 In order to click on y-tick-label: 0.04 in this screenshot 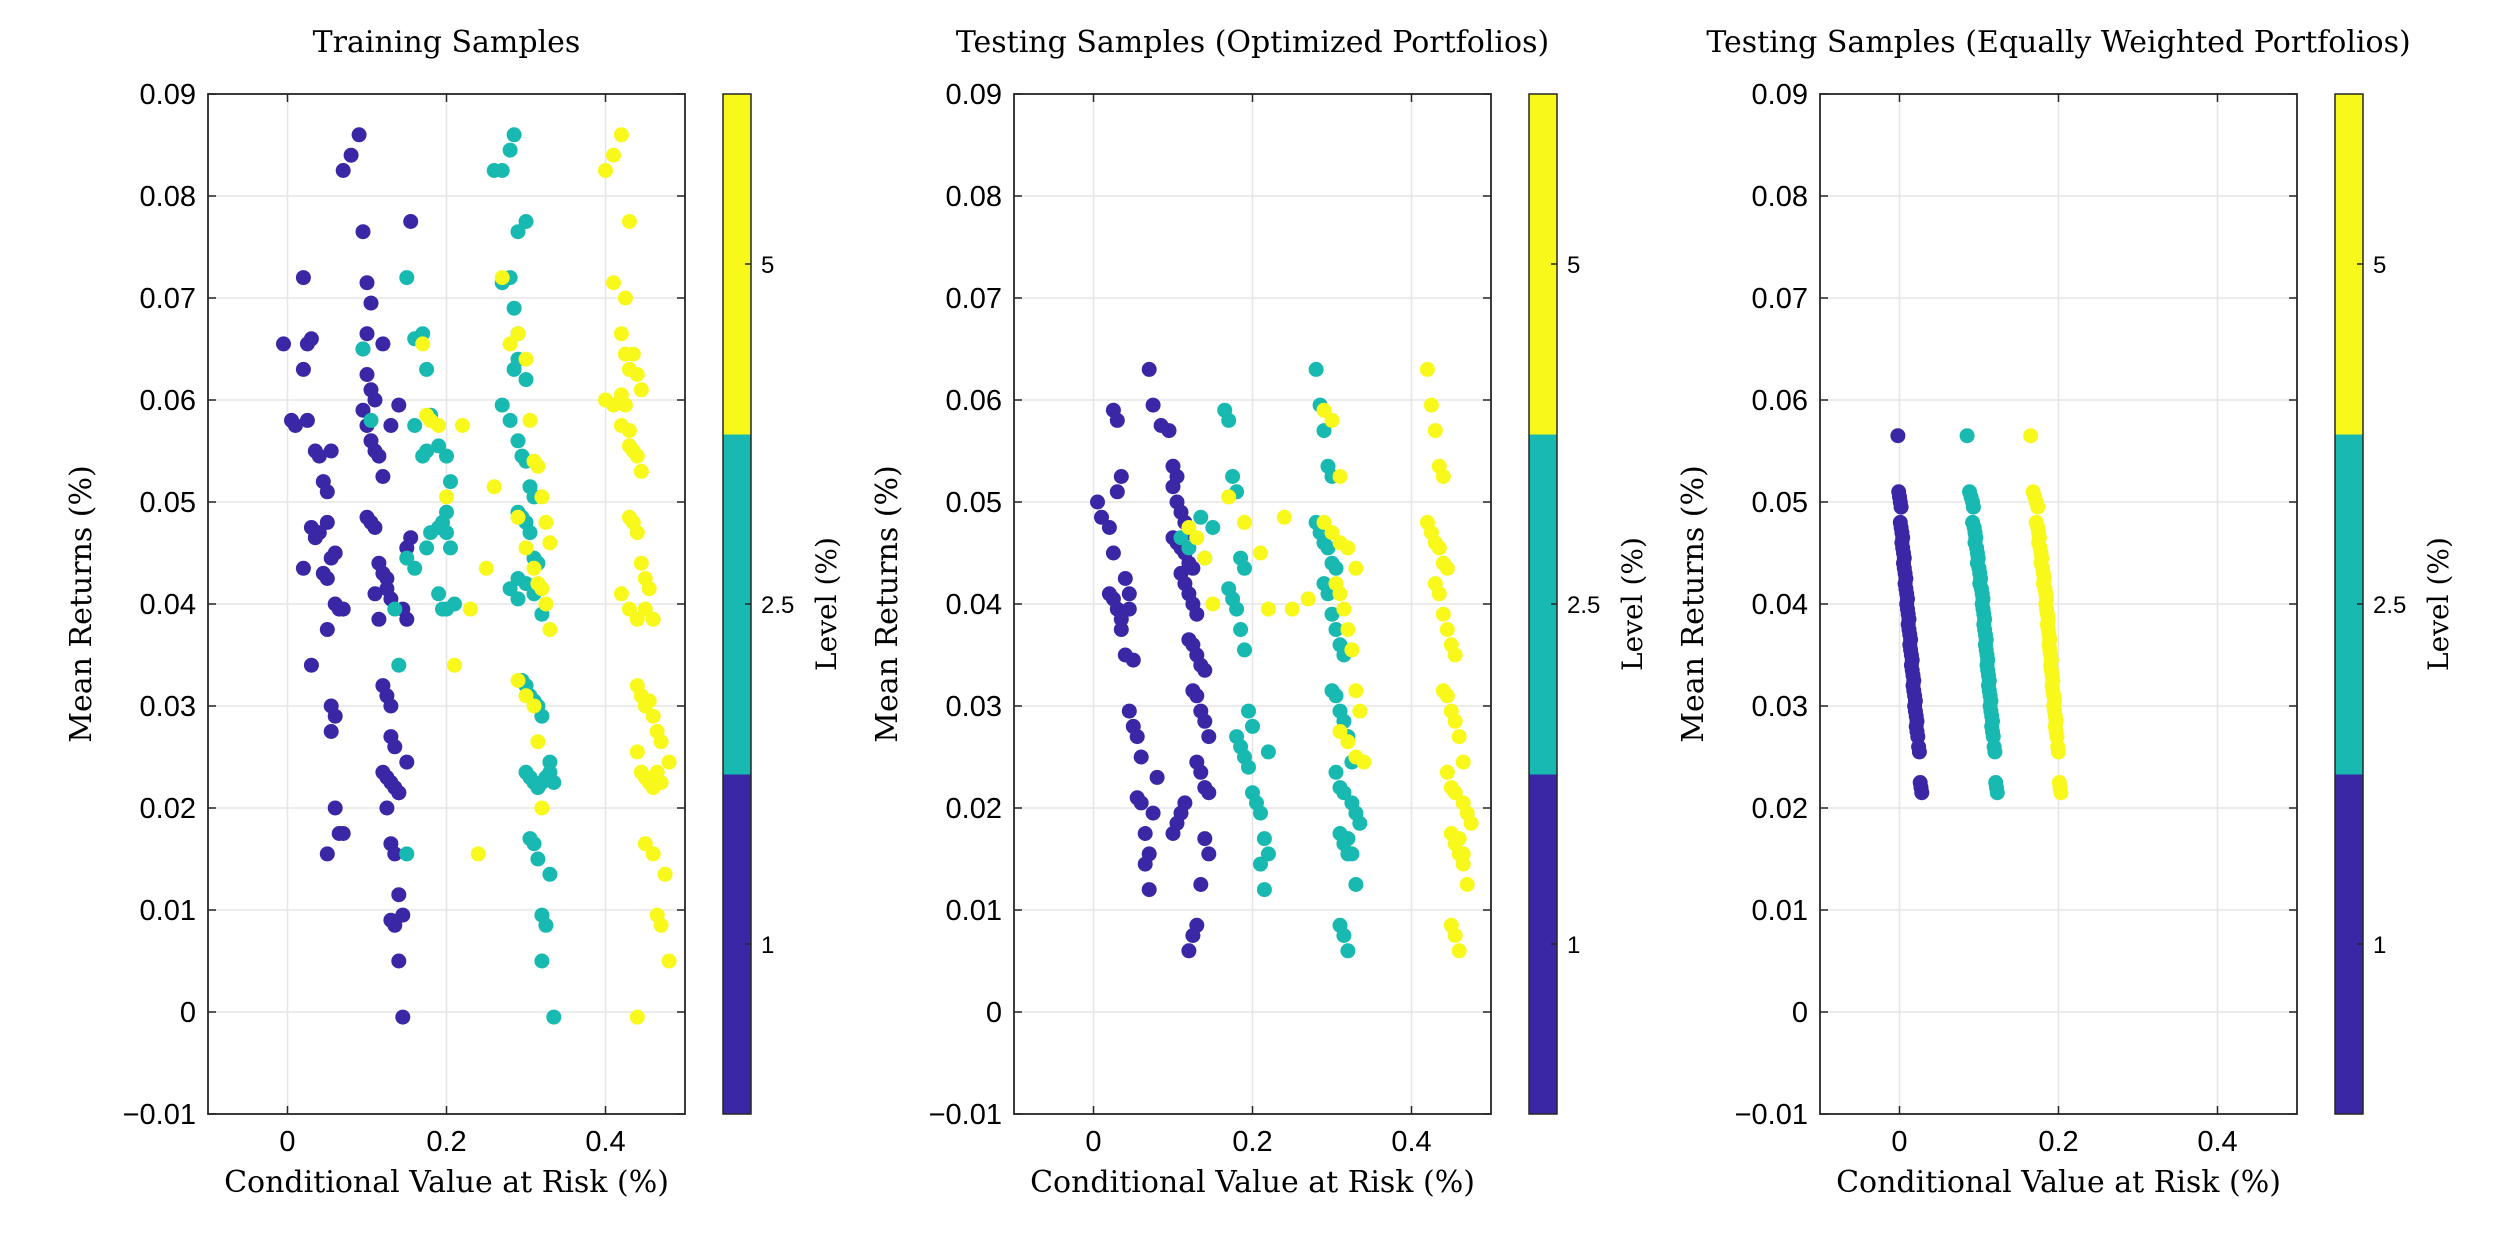, I will do `click(168, 605)`.